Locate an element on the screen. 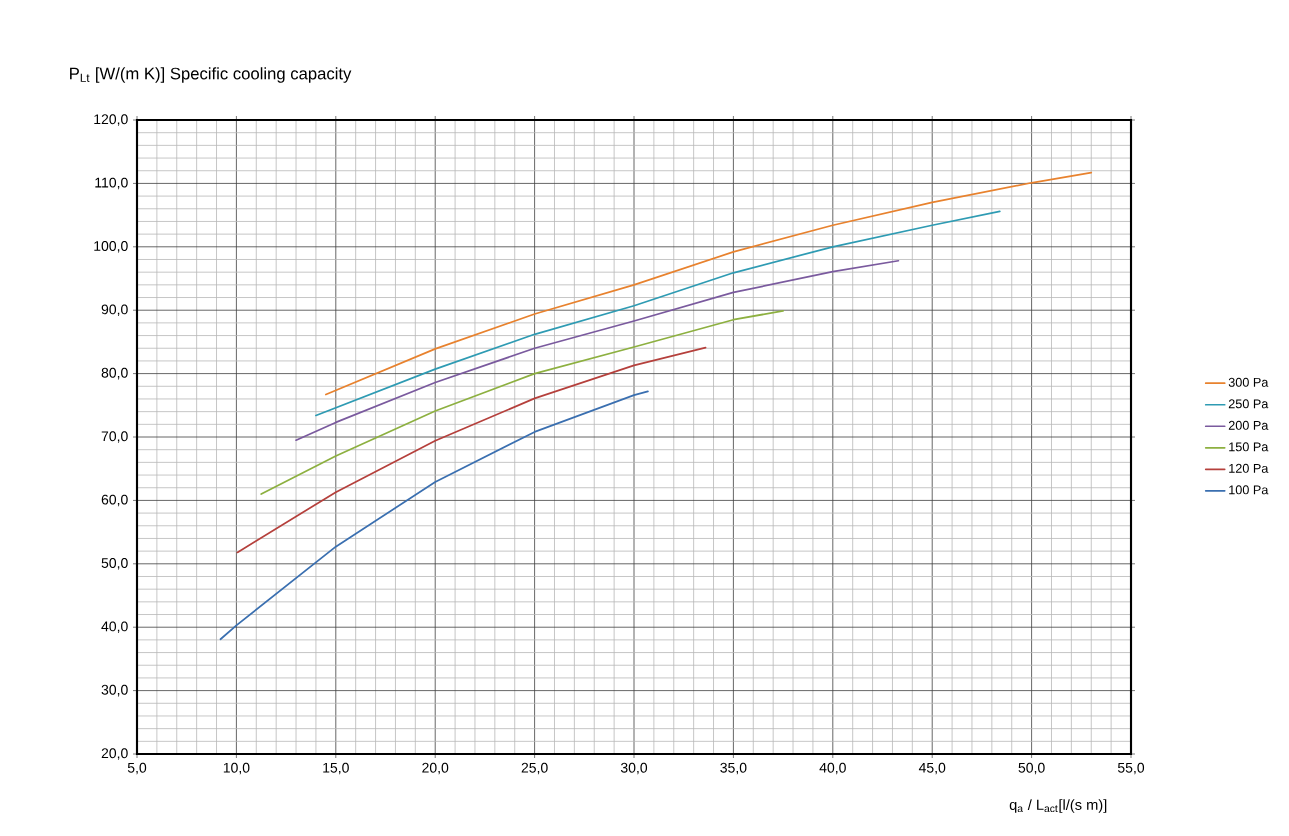 The height and width of the screenshot is (836, 1289). x-tick-label: 25,0 is located at coordinates (534, 768).